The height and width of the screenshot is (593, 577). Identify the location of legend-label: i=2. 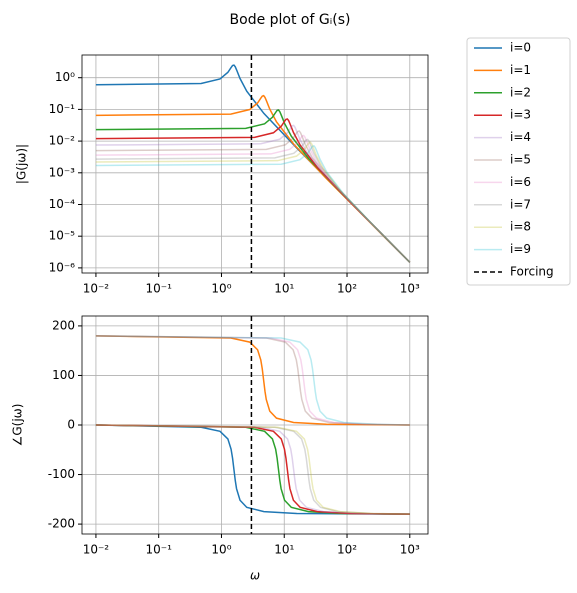
(520, 92).